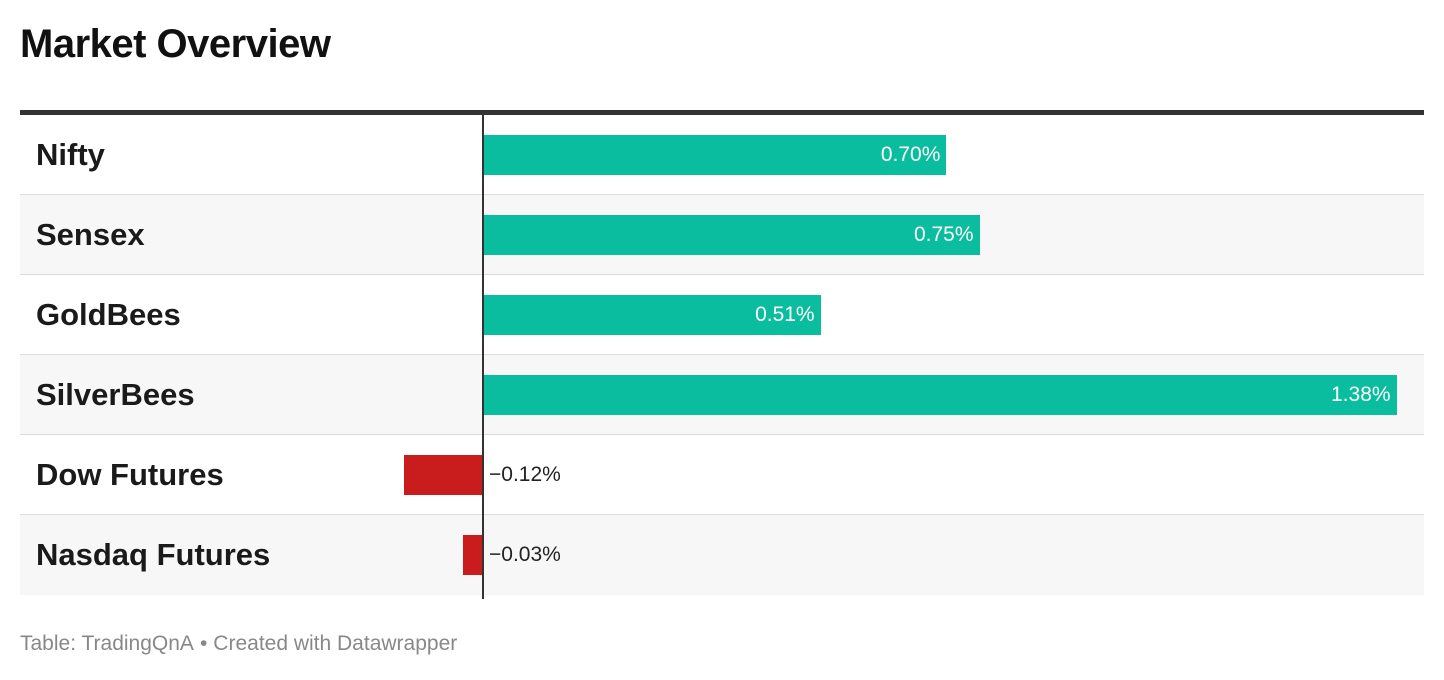 The width and height of the screenshot is (1444, 680). I want to click on zero-axis-line, so click(483, 357).